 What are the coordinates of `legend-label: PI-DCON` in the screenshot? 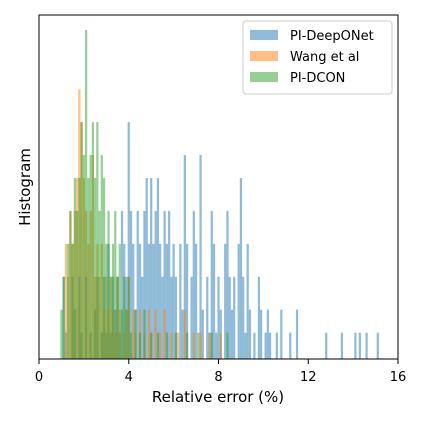 It's located at (317, 78).